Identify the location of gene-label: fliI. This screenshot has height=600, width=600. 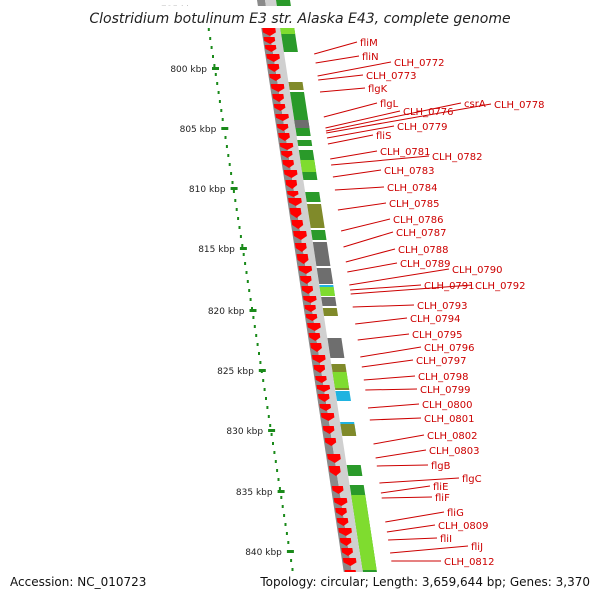
(446, 539).